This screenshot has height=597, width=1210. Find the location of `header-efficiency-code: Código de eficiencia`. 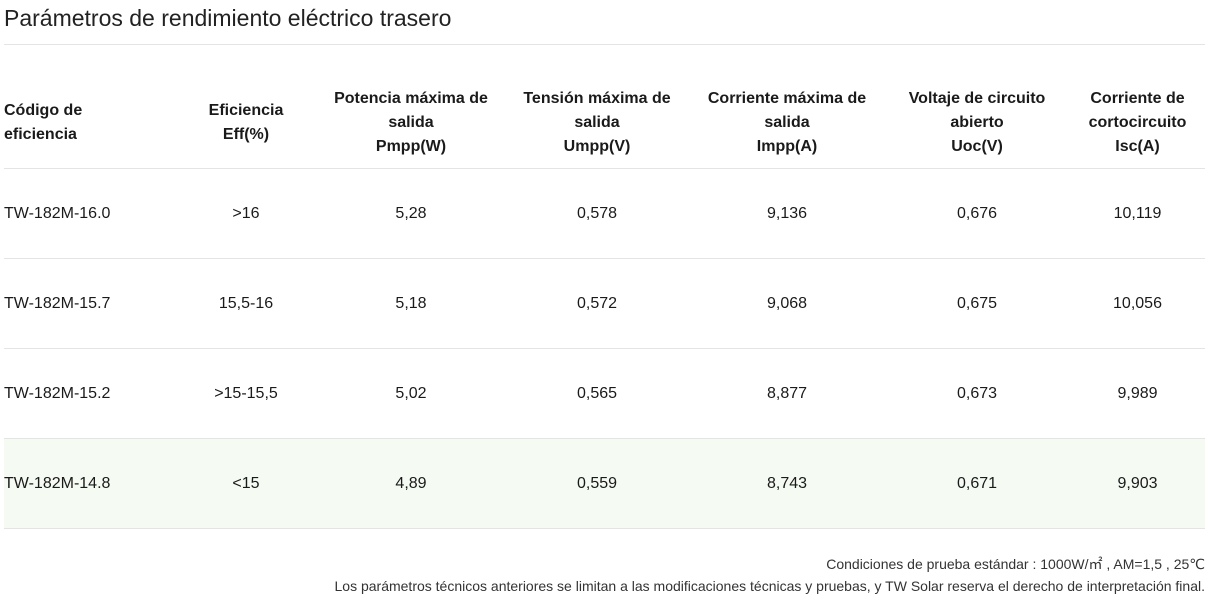

header-efficiency-code: Código de eficiencia is located at coordinates (89, 123).